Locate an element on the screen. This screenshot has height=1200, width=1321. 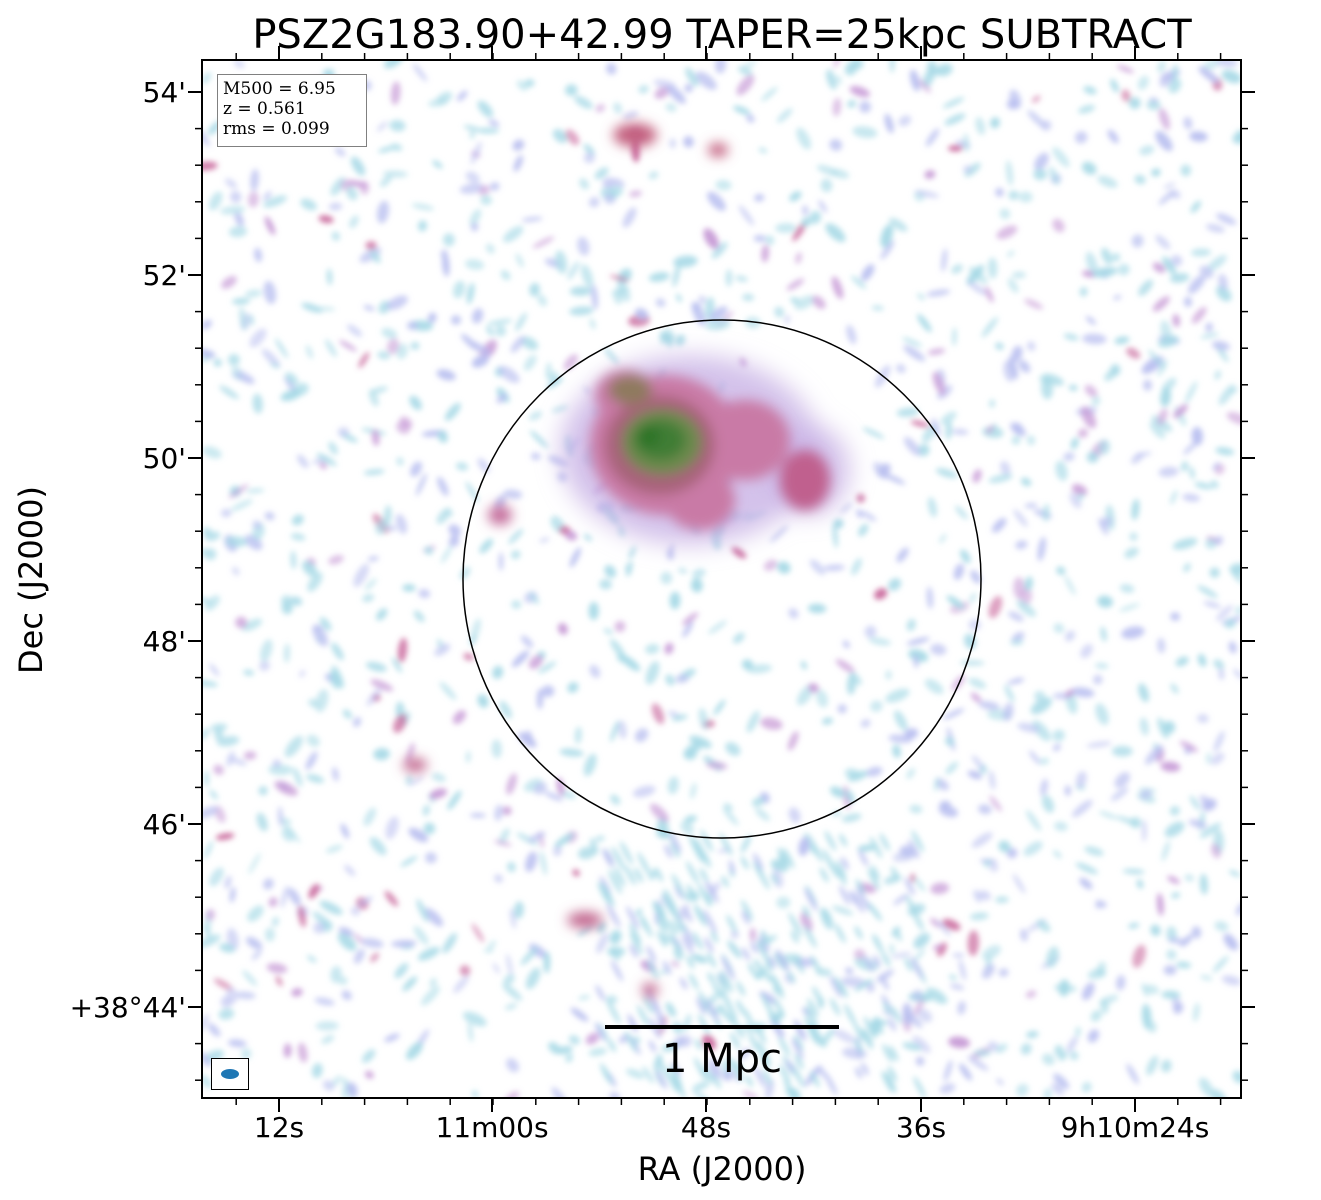
y-tick-labels: 54' 52' 50' 48' 46' +38°44' is located at coordinates (128, 550).